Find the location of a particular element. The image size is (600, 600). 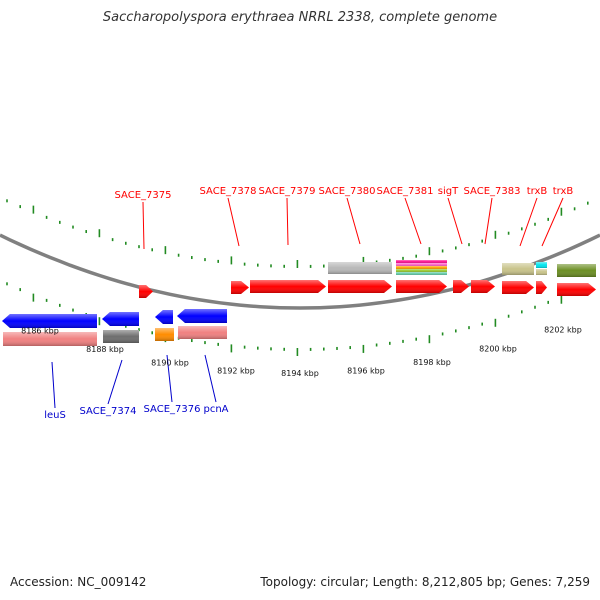

scale-tick-label: 8190 kbp is located at coordinates (170, 362).